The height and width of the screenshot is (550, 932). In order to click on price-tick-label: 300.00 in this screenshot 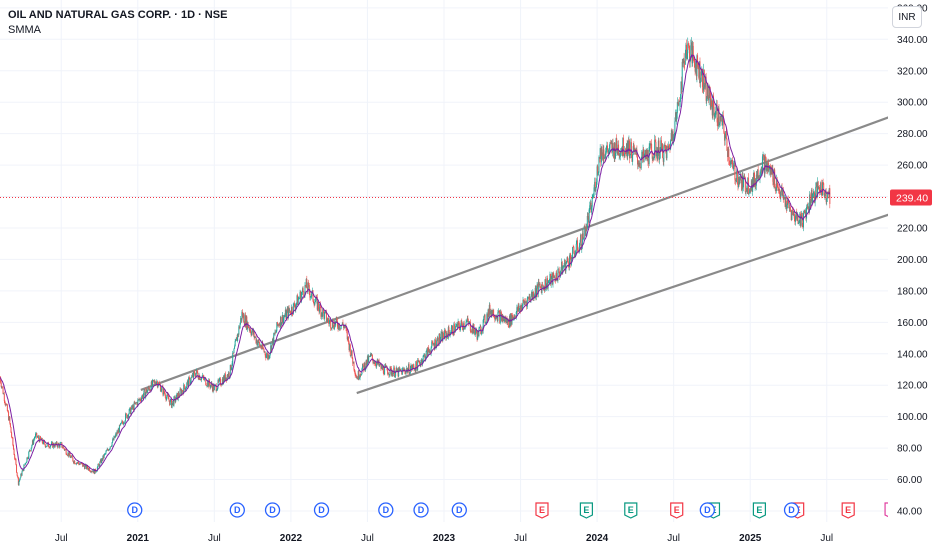, I will do `click(912, 103)`.